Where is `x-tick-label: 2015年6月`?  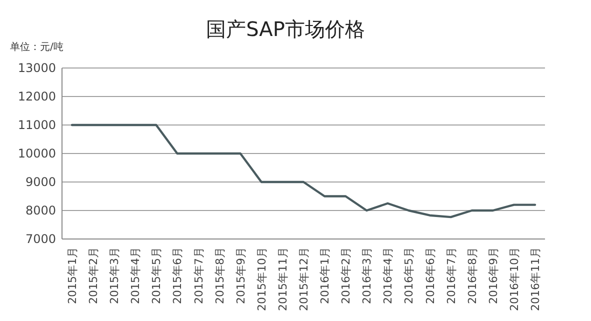 x-tick-label: 2015年6月 is located at coordinates (177, 275).